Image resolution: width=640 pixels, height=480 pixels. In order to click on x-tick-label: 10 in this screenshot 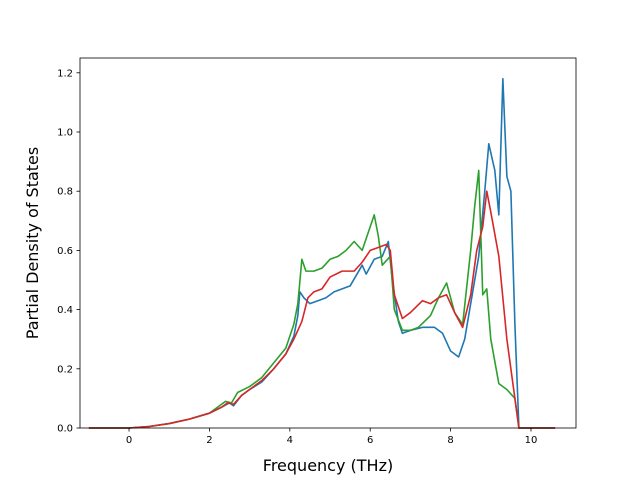, I will do `click(531, 440)`.